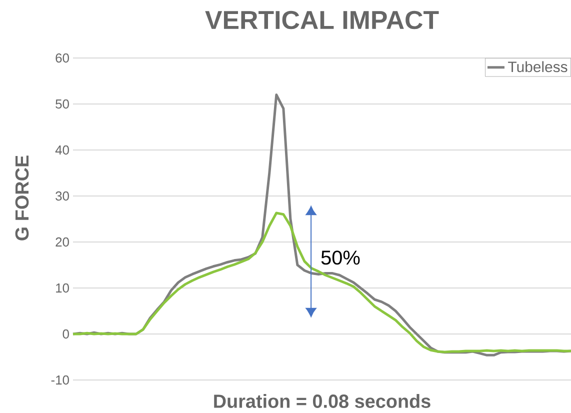 The height and width of the screenshot is (413, 571). I want to click on legend-label: Tubeless, so click(538, 66).